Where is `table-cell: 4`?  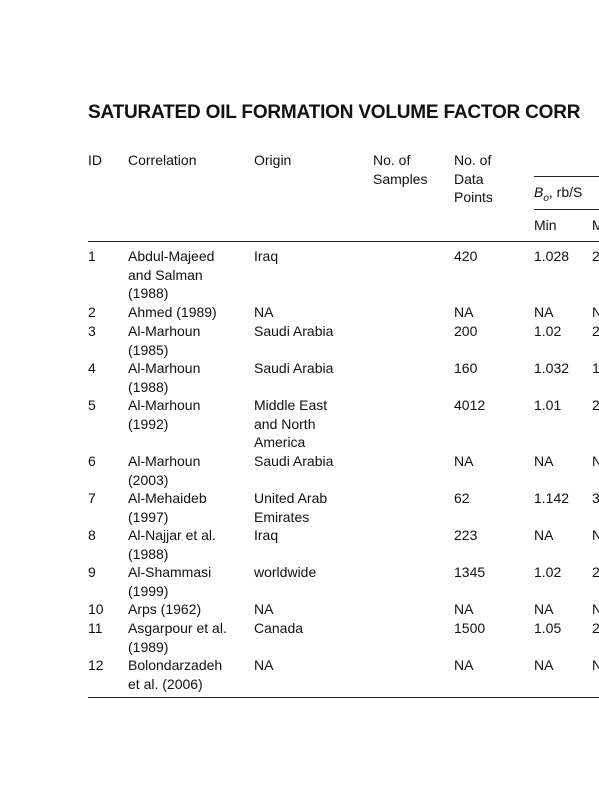
table-cell: 4 is located at coordinates (92, 368).